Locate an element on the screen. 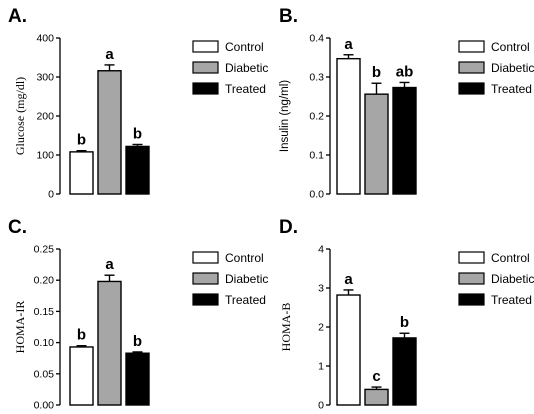 The height and width of the screenshot is (414, 534). significance-letter: ab is located at coordinates (405, 71).